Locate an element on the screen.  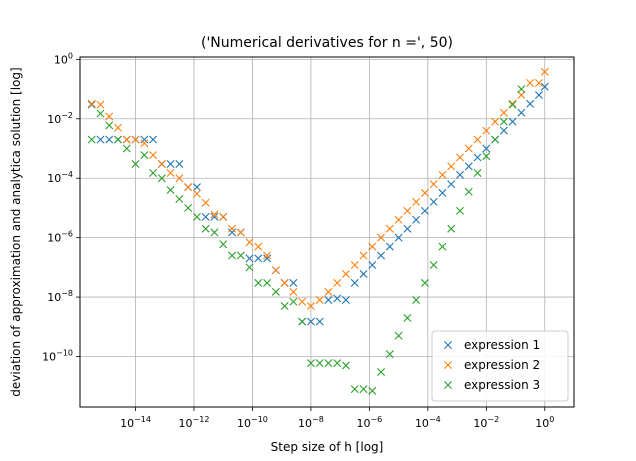
y-tick-label: 10⁻² is located at coordinates (60, 118).